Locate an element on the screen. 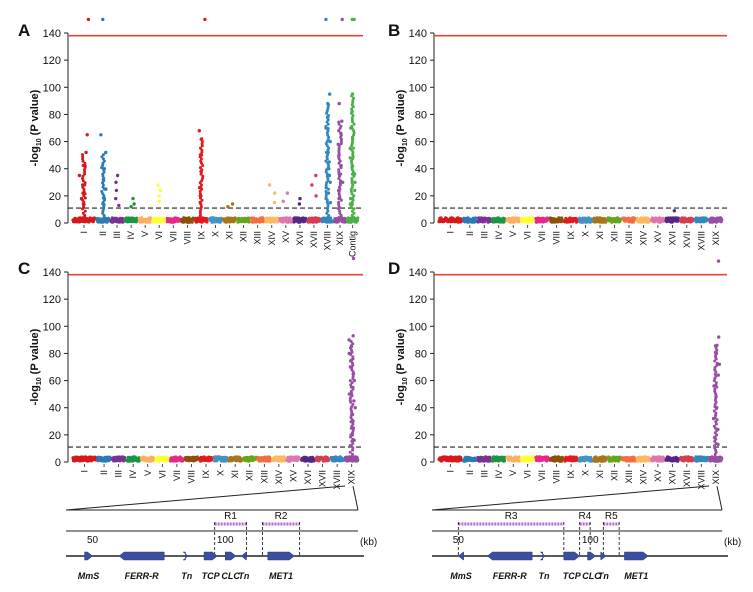  x-tick-label: V is located at coordinates (145, 234).